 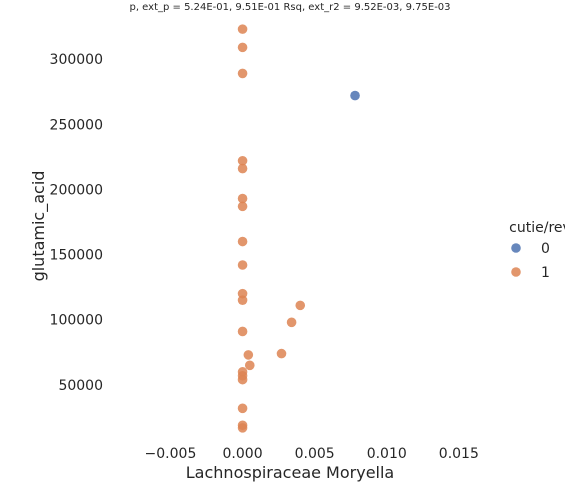 I want to click on legend-label-1: 1, so click(x=545, y=273).